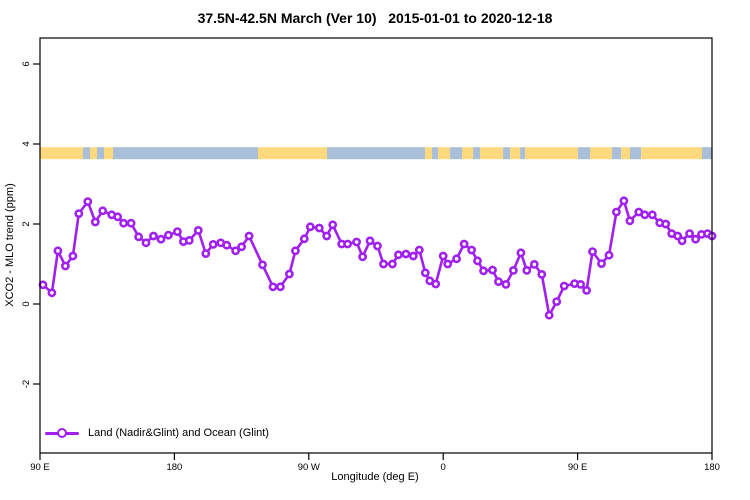 The image size is (750, 500). I want to click on y-axis: -2 0 2 4 6, so click(30, 224).